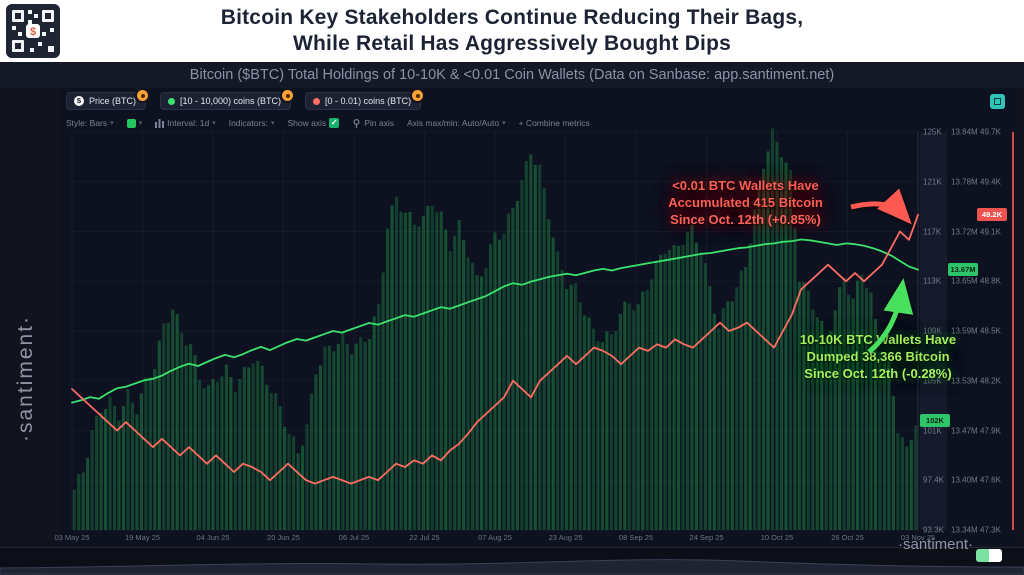 The width and height of the screenshot is (1024, 575). Describe the element at coordinates (989, 555) in the screenshot. I see `scrubber-handle` at that location.